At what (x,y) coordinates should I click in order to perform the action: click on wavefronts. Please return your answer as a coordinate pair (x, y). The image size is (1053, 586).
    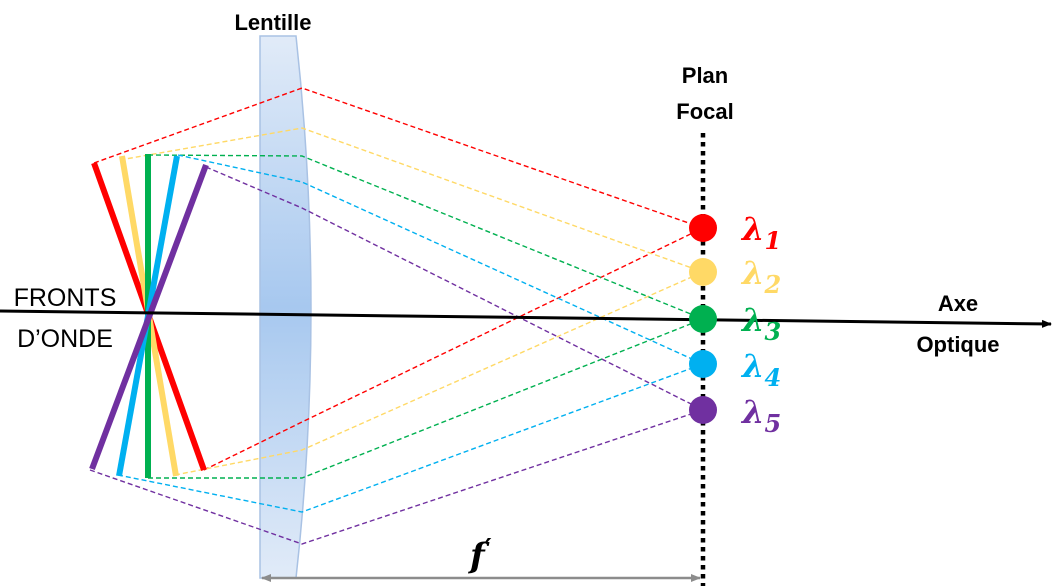
    Looking at the image, I should click on (149, 316).